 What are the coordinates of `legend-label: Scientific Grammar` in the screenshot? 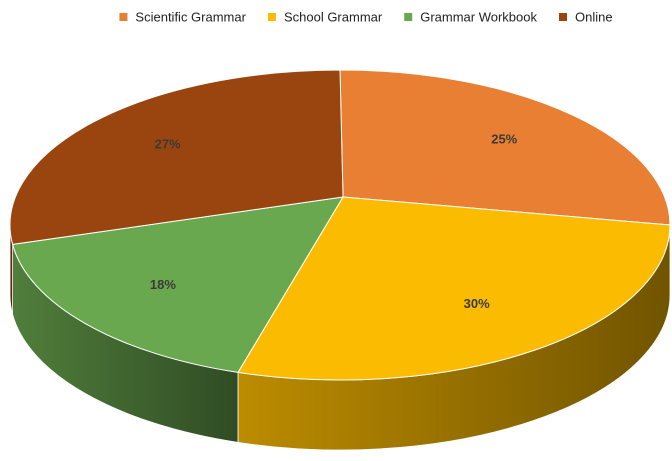 It's located at (190, 16).